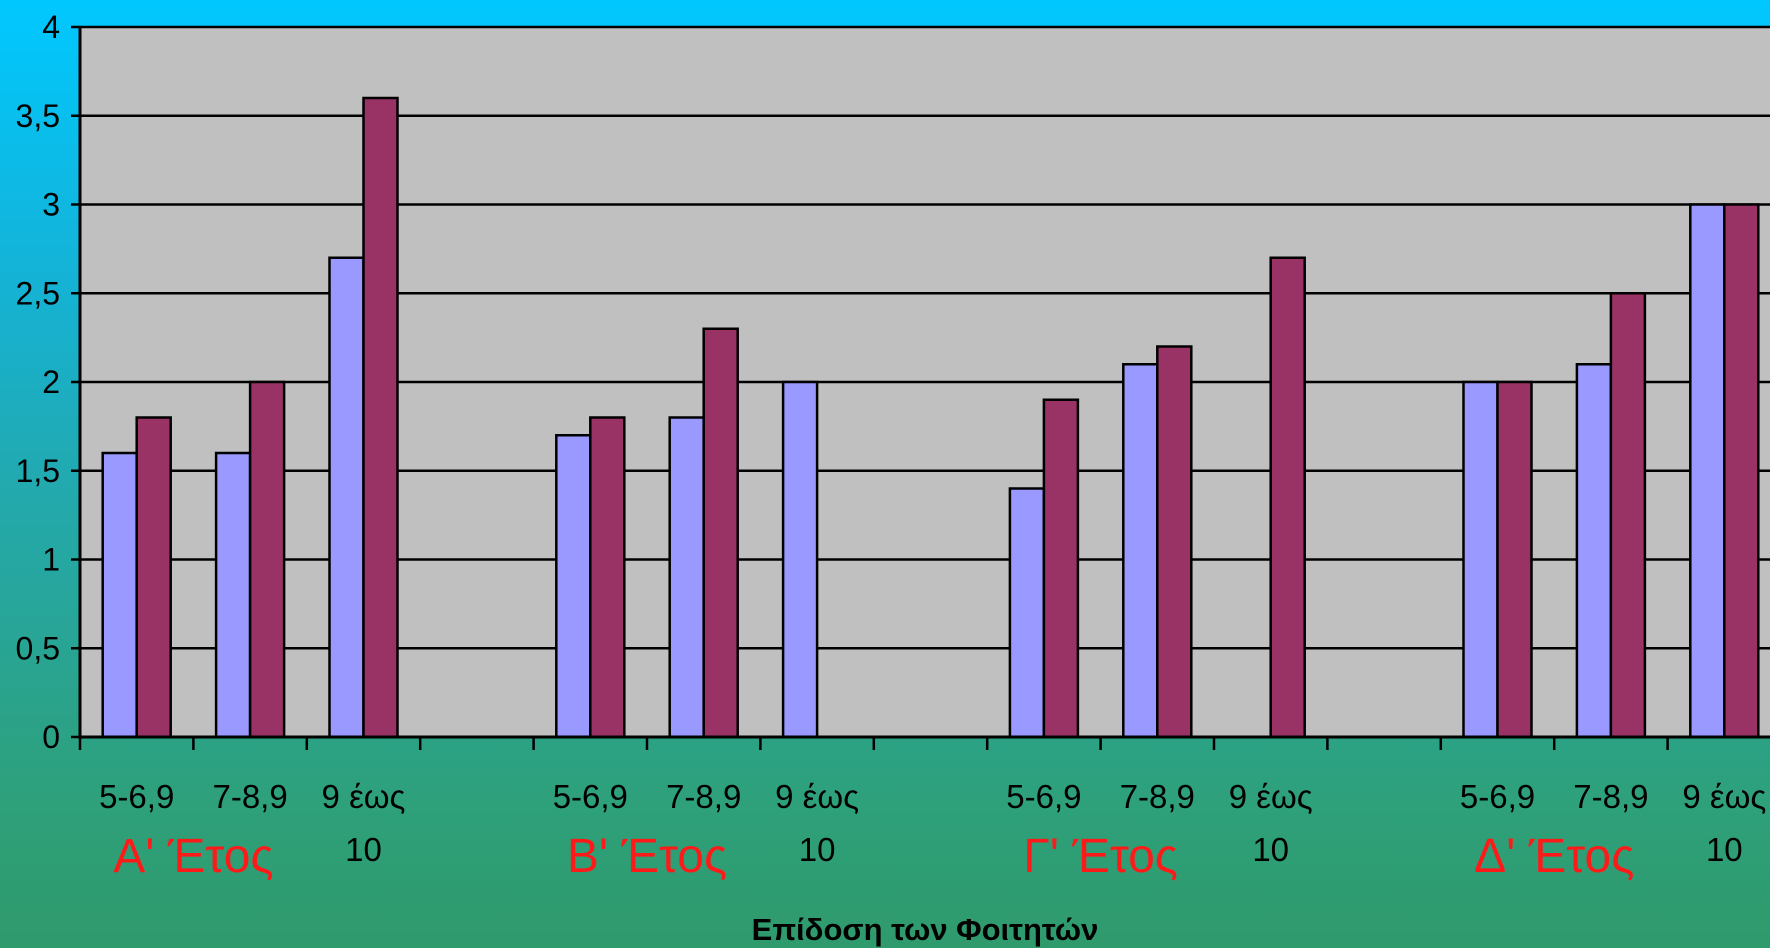 Image resolution: width=1770 pixels, height=948 pixels. What do you see at coordinates (51, 205) in the screenshot?
I see `y-tick-label: 3` at bounding box center [51, 205].